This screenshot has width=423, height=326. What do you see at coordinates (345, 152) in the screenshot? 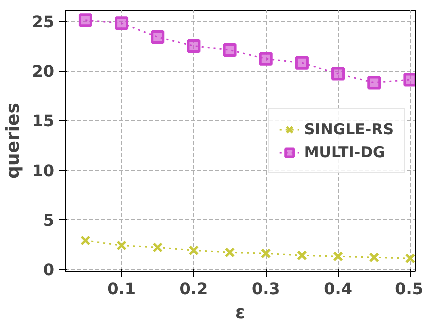
I see `legend-label: MULTI-DG` at bounding box center [345, 152].